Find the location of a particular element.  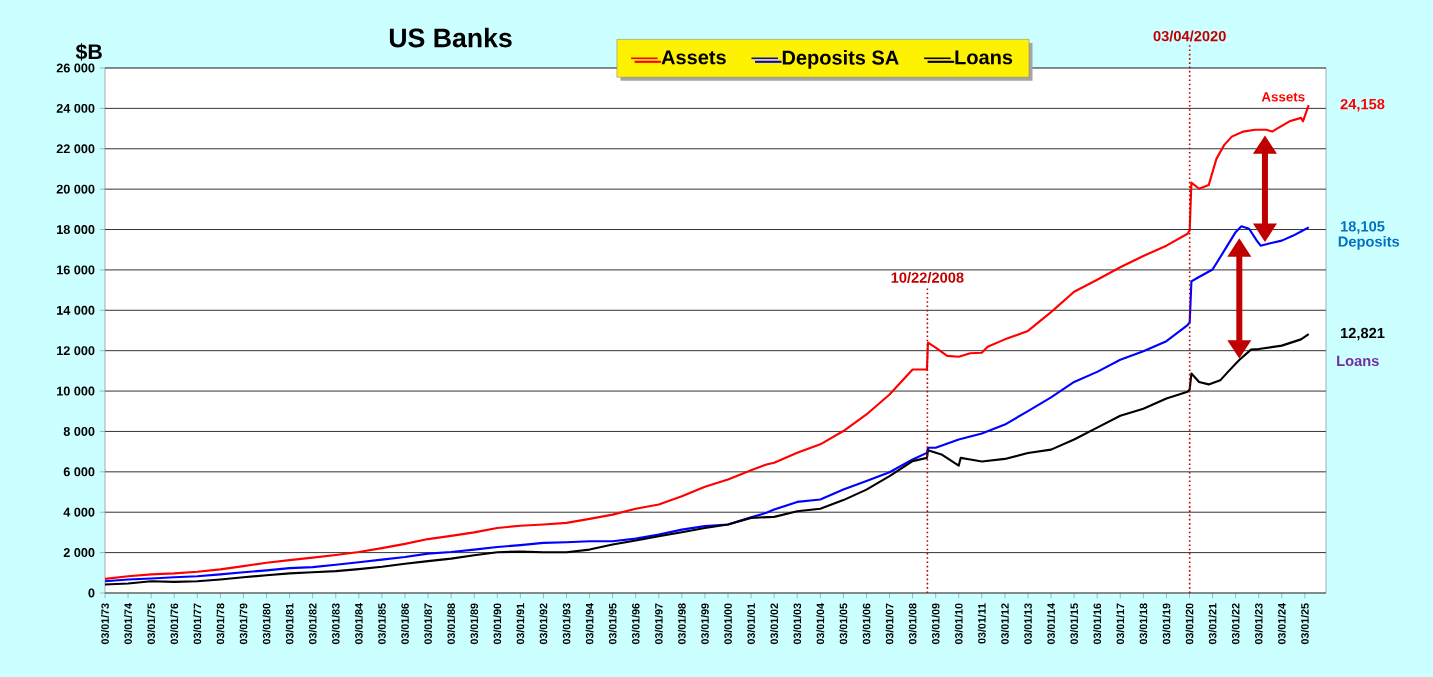

x-tick-label: 03/01/03 is located at coordinates (797, 624).